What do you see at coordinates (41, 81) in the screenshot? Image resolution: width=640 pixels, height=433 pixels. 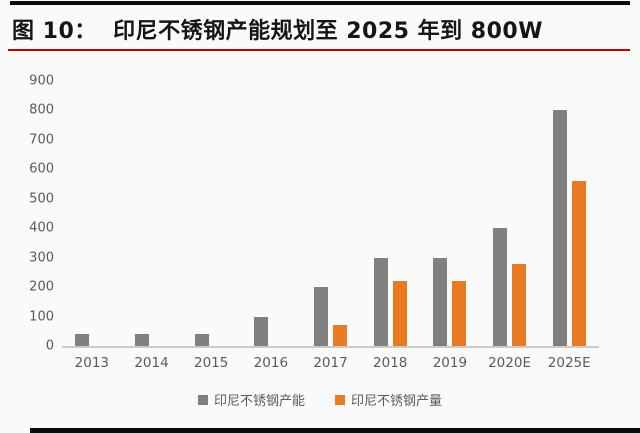 I see `y-tick-label: 900` at bounding box center [41, 81].